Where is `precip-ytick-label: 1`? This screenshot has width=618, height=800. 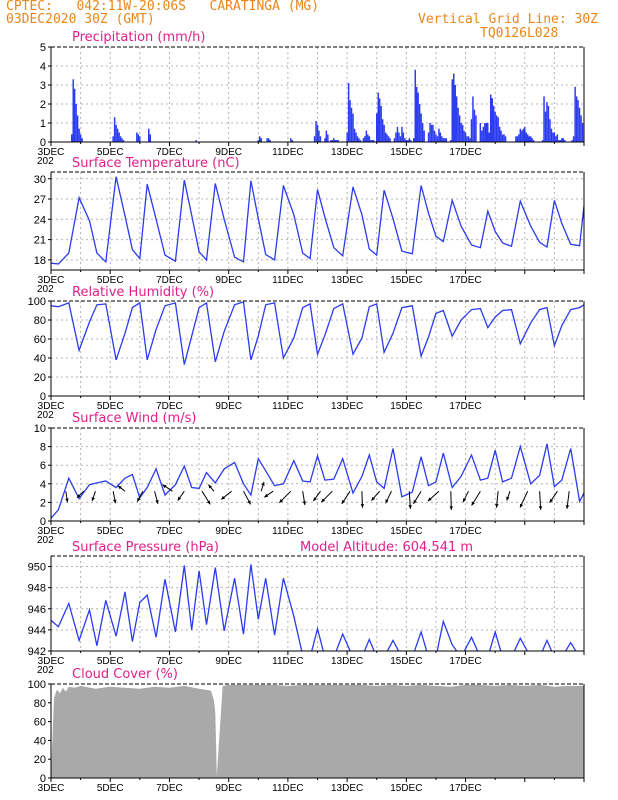 precip-ytick-label: 1 is located at coordinates (43, 124).